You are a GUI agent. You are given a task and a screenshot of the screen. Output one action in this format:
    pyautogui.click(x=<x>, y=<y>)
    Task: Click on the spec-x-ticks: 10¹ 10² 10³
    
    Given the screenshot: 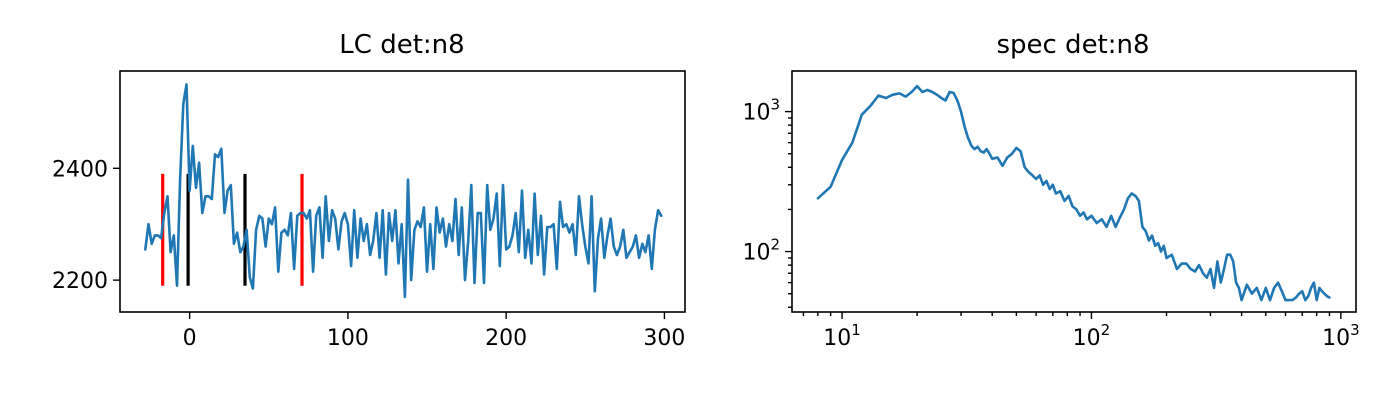 What is the action you would take?
    pyautogui.click(x=1081, y=331)
    